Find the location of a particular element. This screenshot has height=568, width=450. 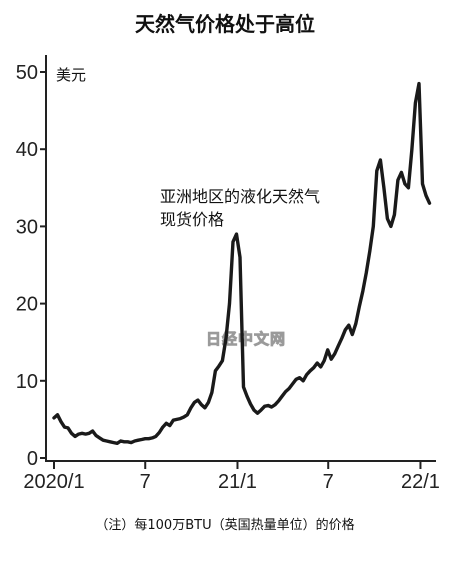

chart-title: 天然气价格处于高位 is located at coordinates (225, 24).